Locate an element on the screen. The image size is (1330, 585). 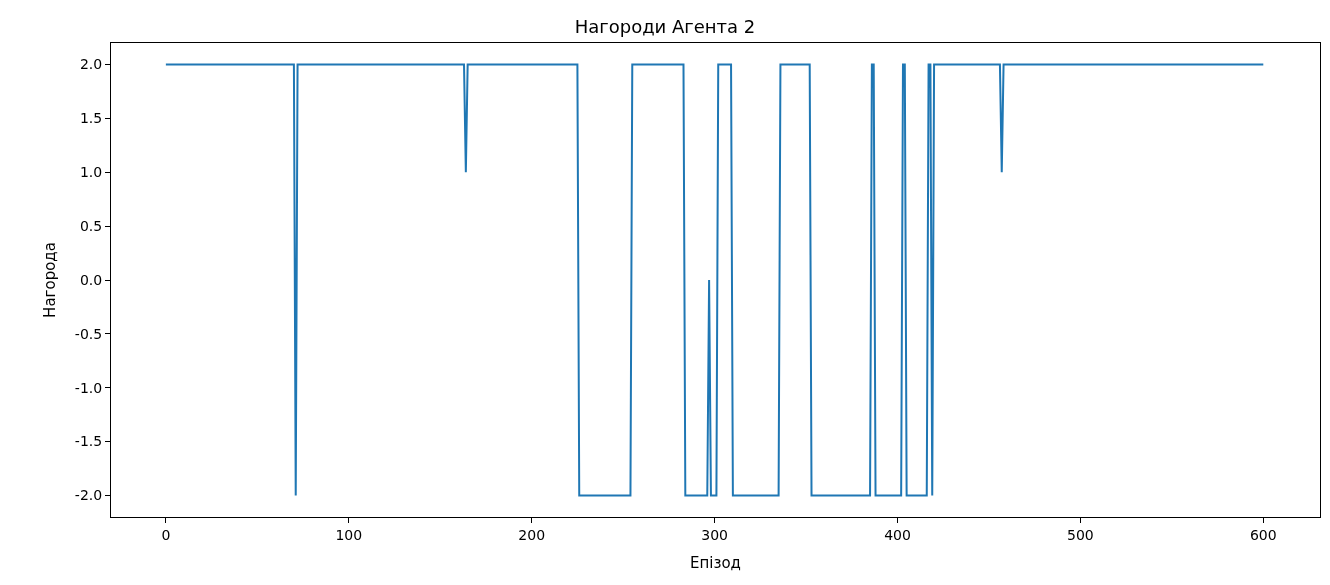
y-tick-label: 0.0 is located at coordinates (91, 279).